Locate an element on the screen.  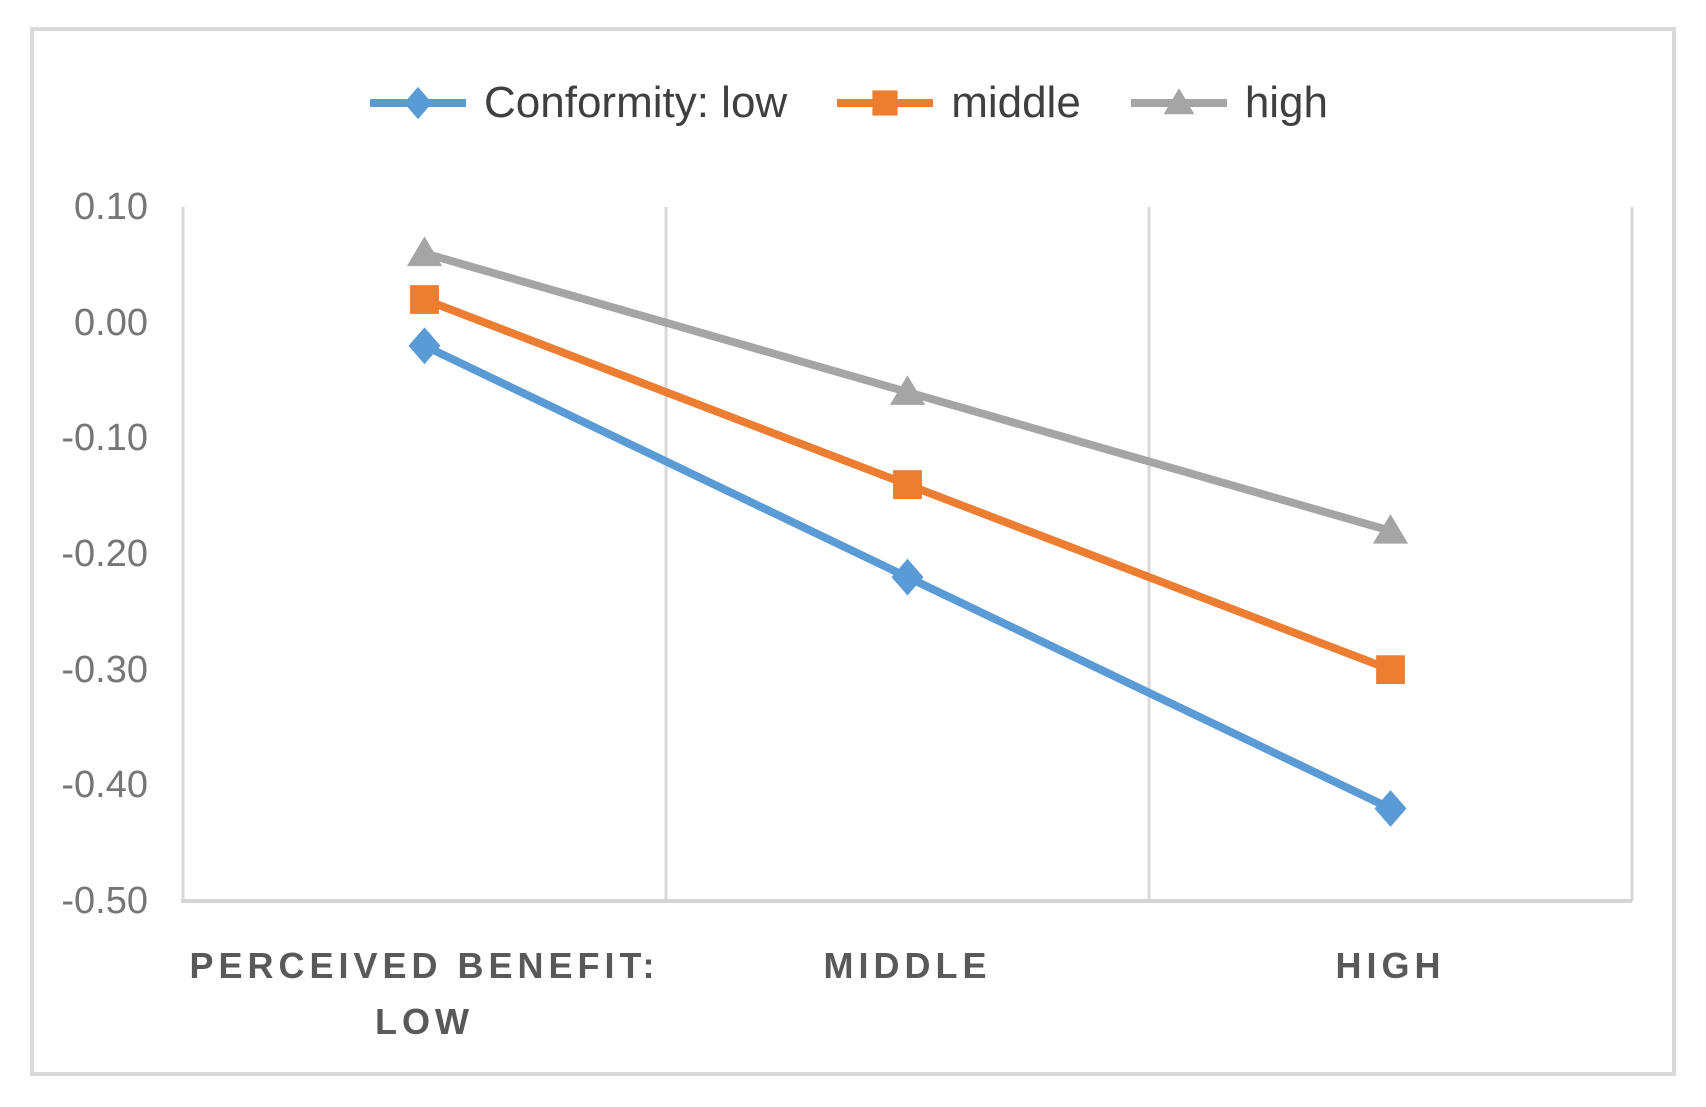
legend-key-diamond-icon is located at coordinates (418, 103).